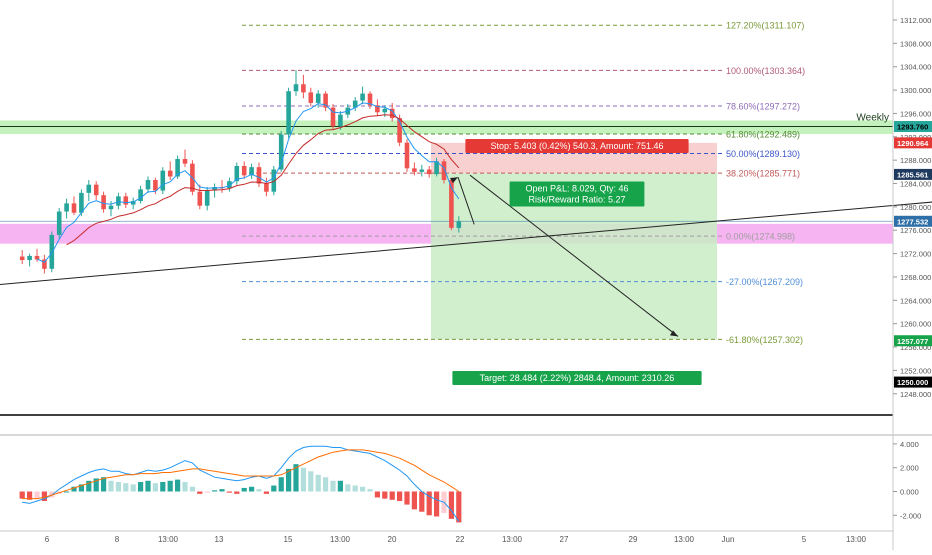 The image size is (932, 555). What do you see at coordinates (915, 324) in the screenshot?
I see `price-tick-label: 1260.000` at bounding box center [915, 324].